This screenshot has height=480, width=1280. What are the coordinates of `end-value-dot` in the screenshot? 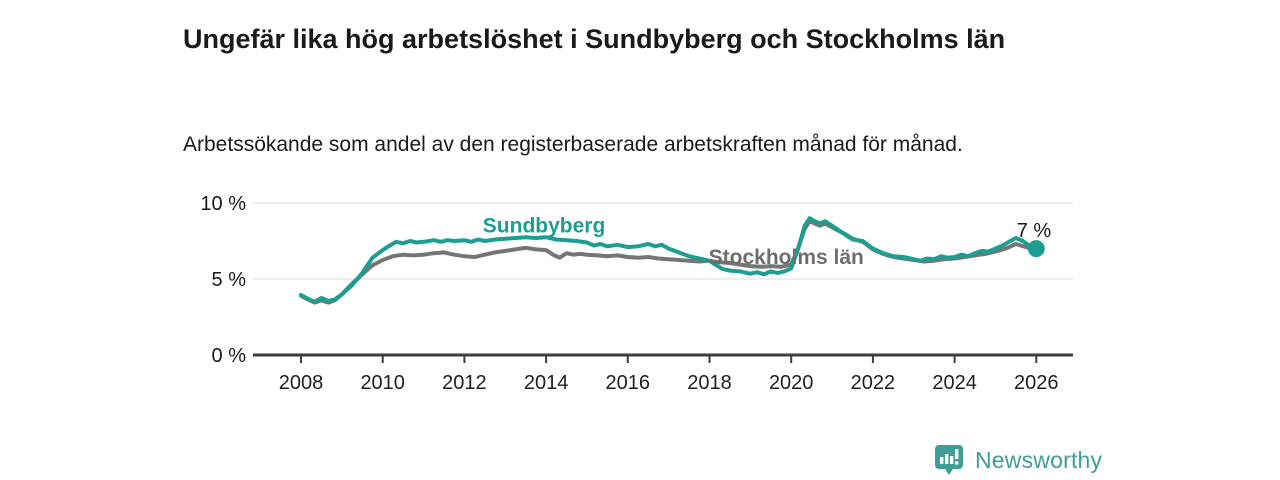 It's located at (1036, 249).